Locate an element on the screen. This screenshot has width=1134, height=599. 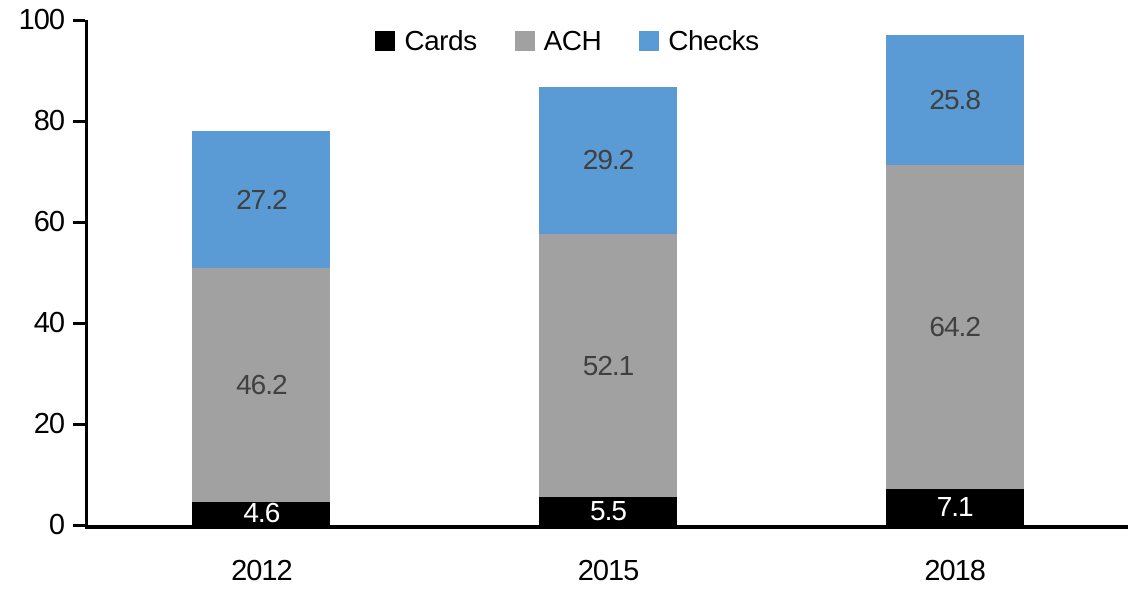
legend-label-cards: Cards is located at coordinates (440, 40).